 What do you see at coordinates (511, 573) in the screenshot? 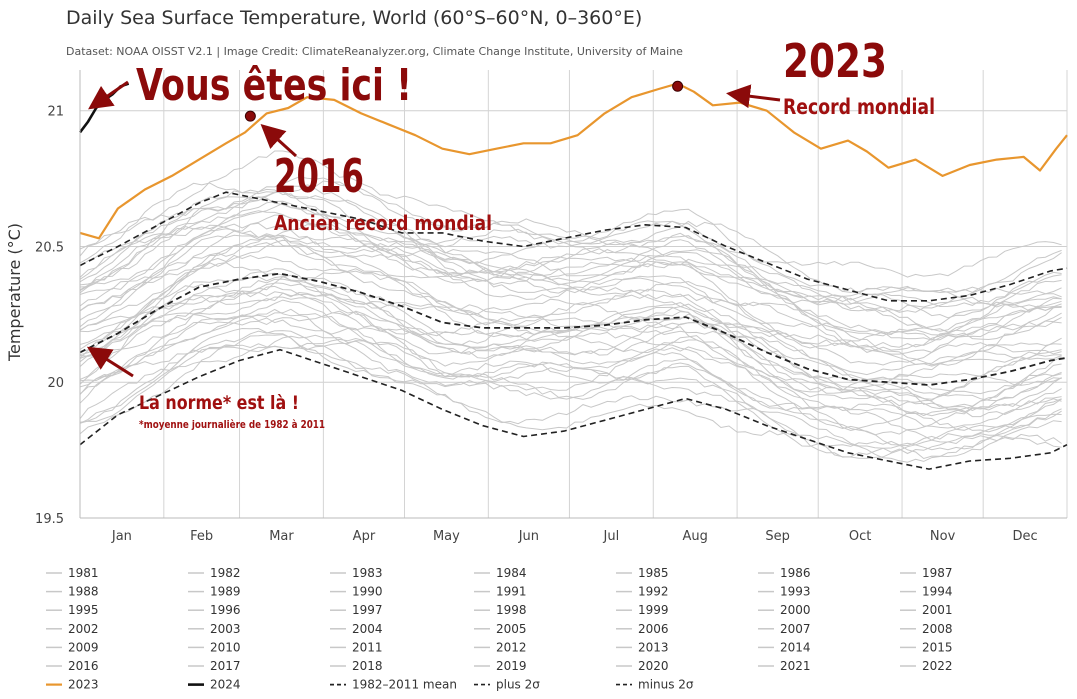
I see `legend-label: 1984` at bounding box center [511, 573].